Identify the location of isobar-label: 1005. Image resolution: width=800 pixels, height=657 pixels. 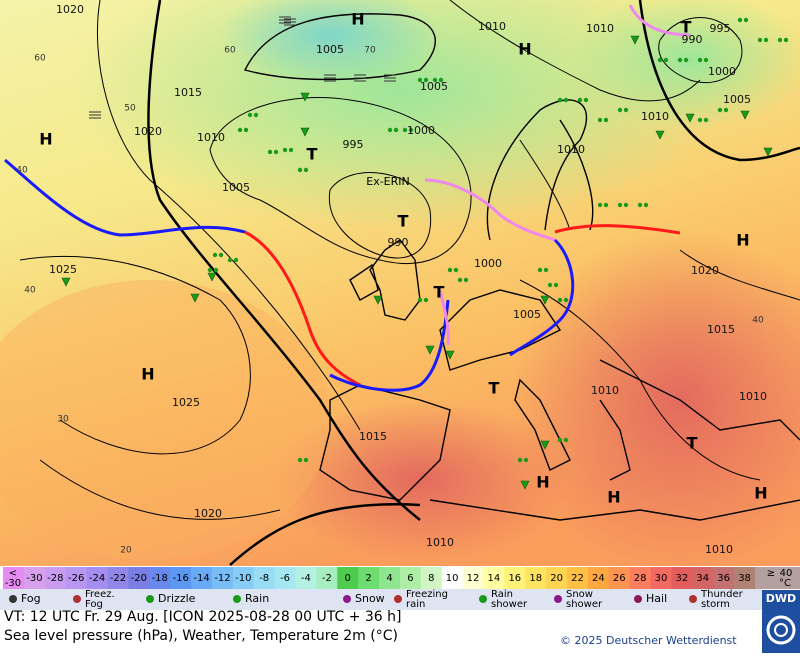
(737, 99).